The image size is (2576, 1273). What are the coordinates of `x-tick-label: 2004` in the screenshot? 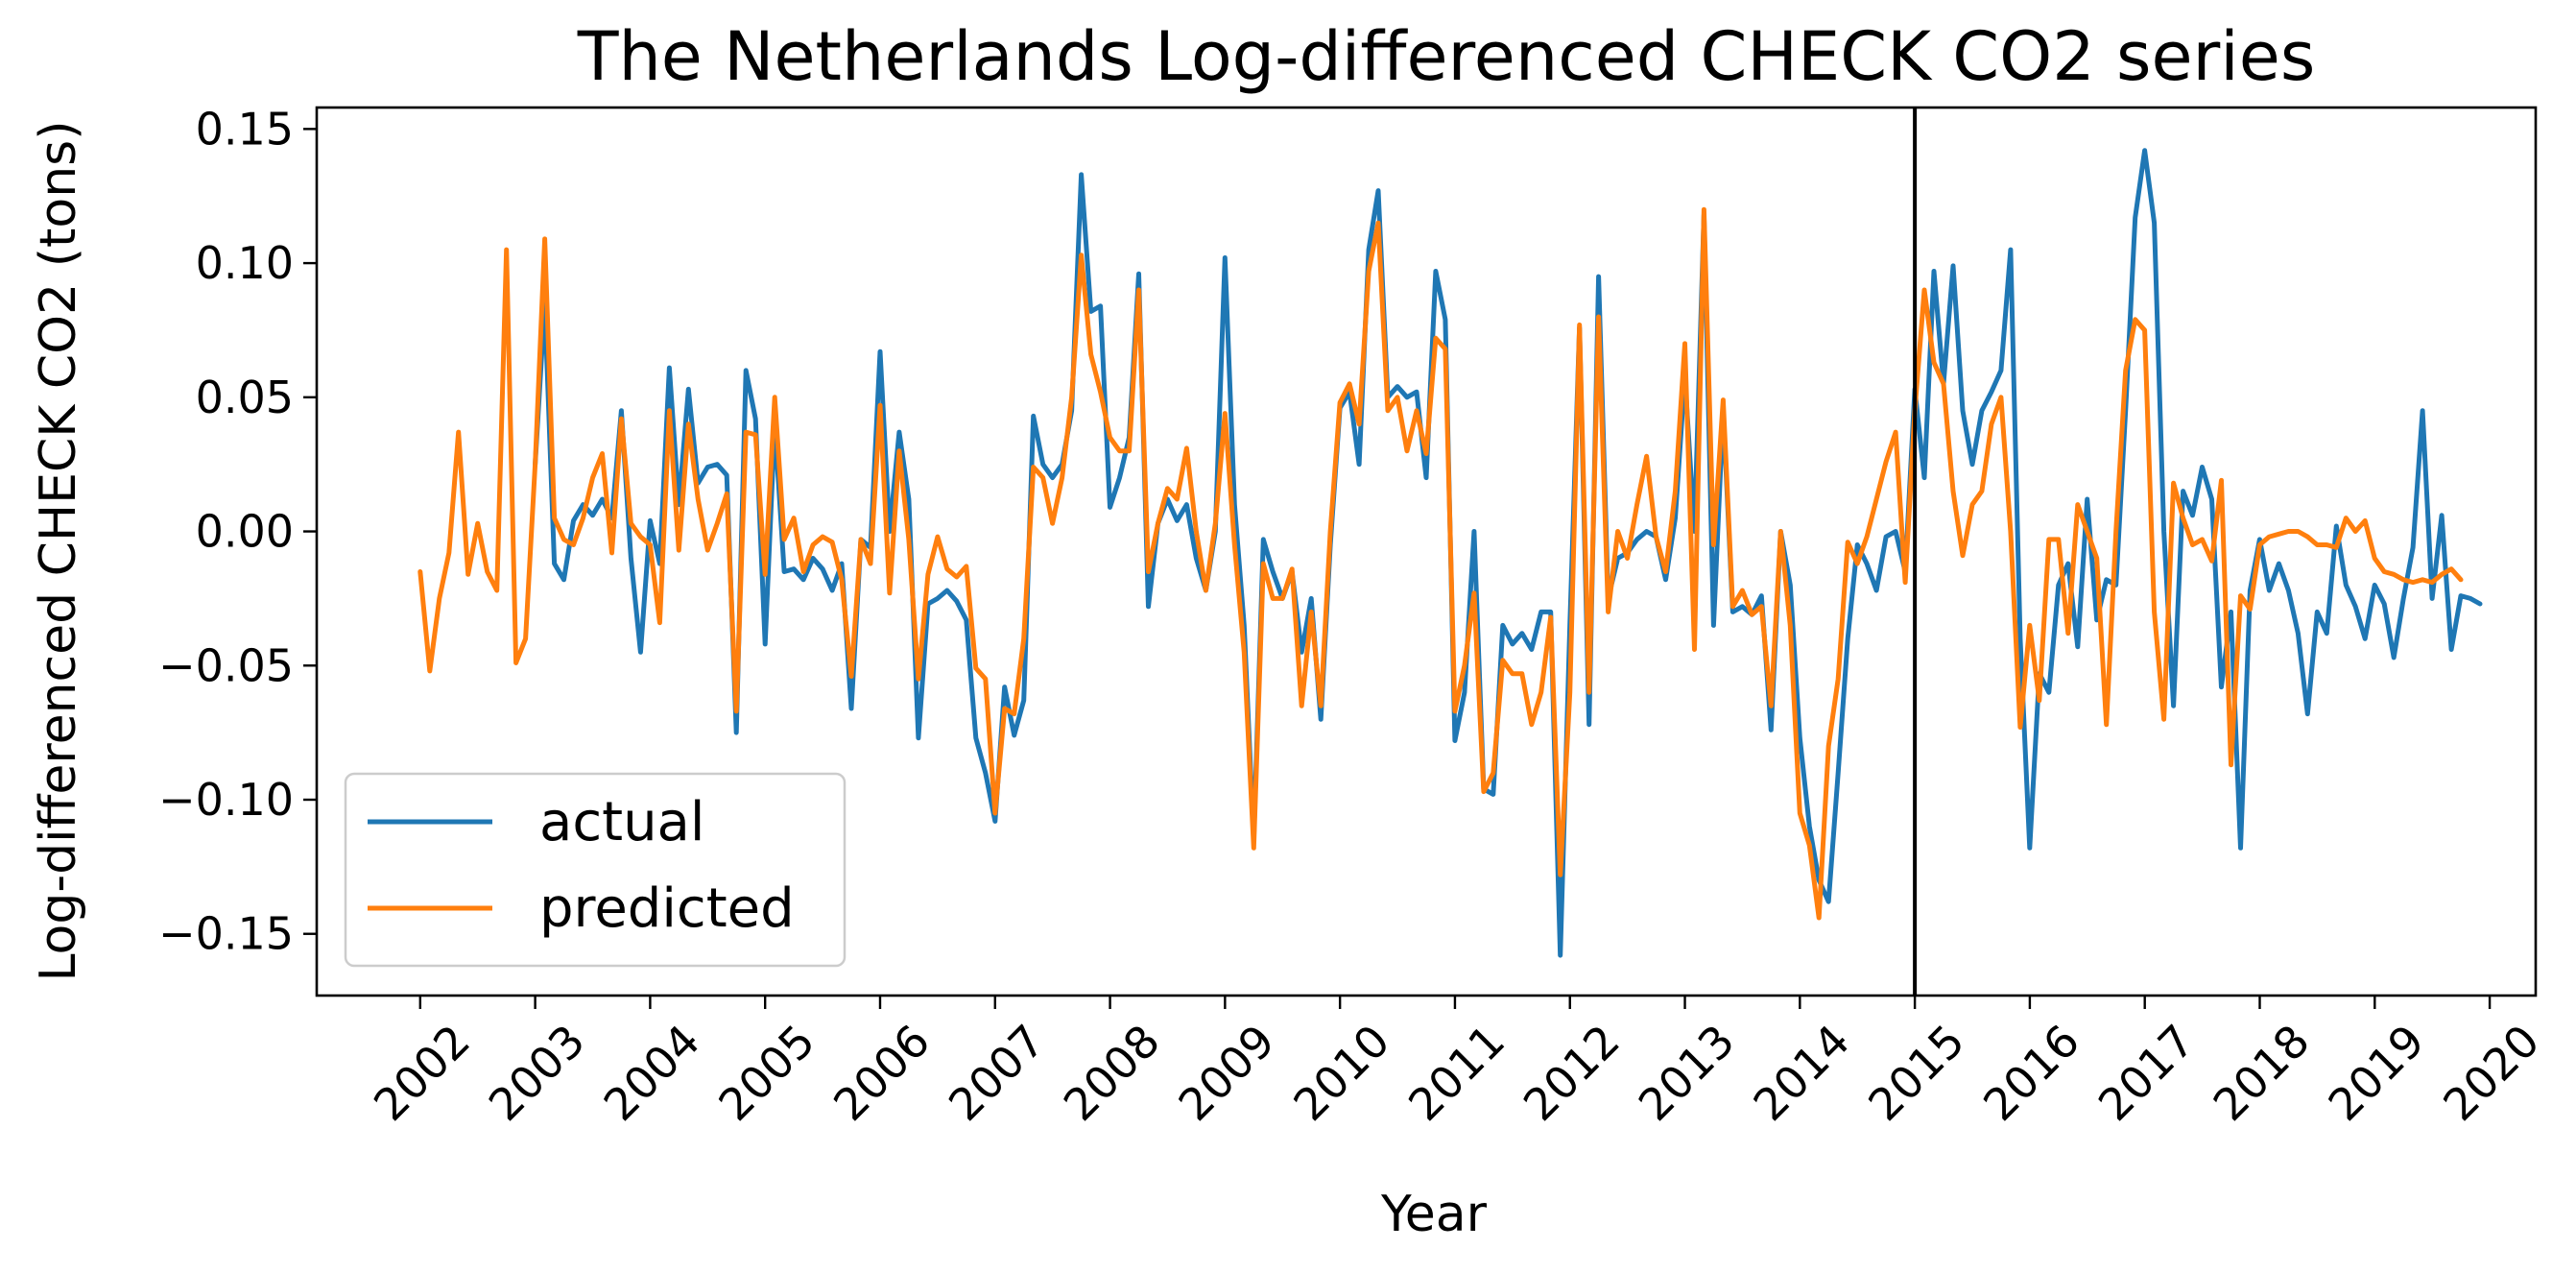 It's located at (652, 1073).